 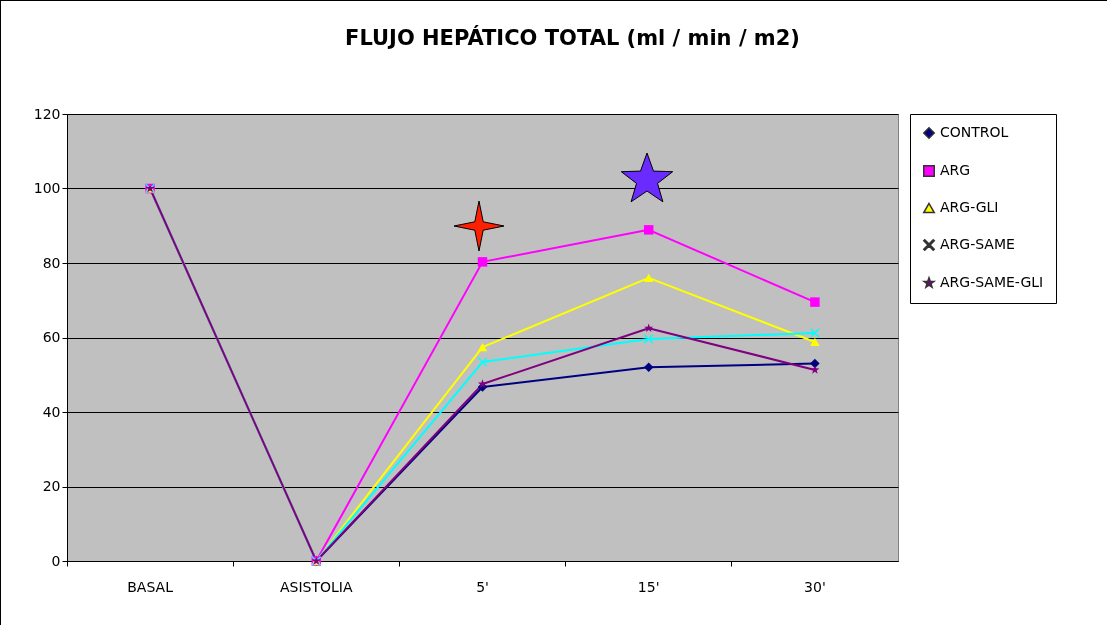 I want to click on x-tick-label: 5', so click(x=482, y=586).